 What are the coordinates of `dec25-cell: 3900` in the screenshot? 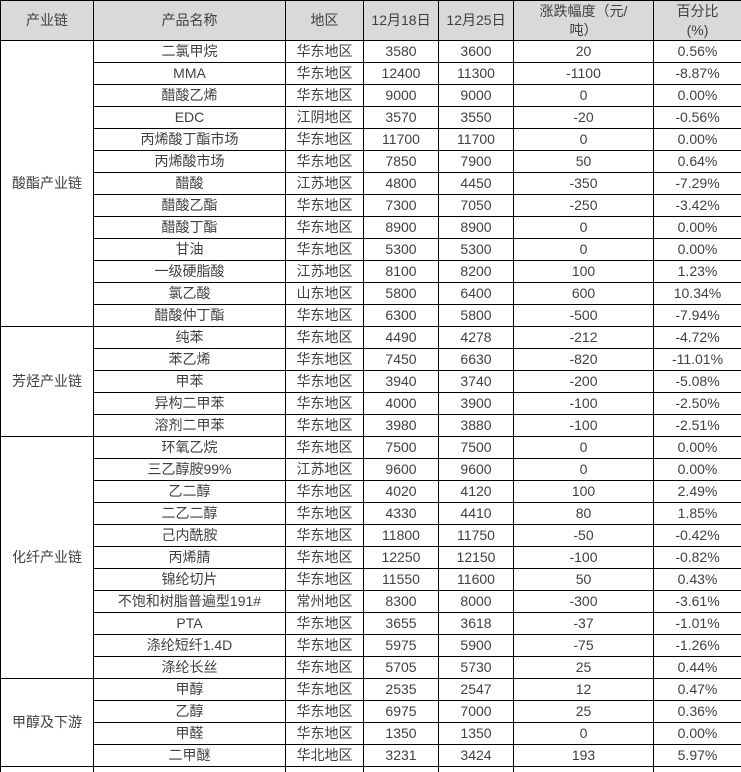 It's located at (476, 403).